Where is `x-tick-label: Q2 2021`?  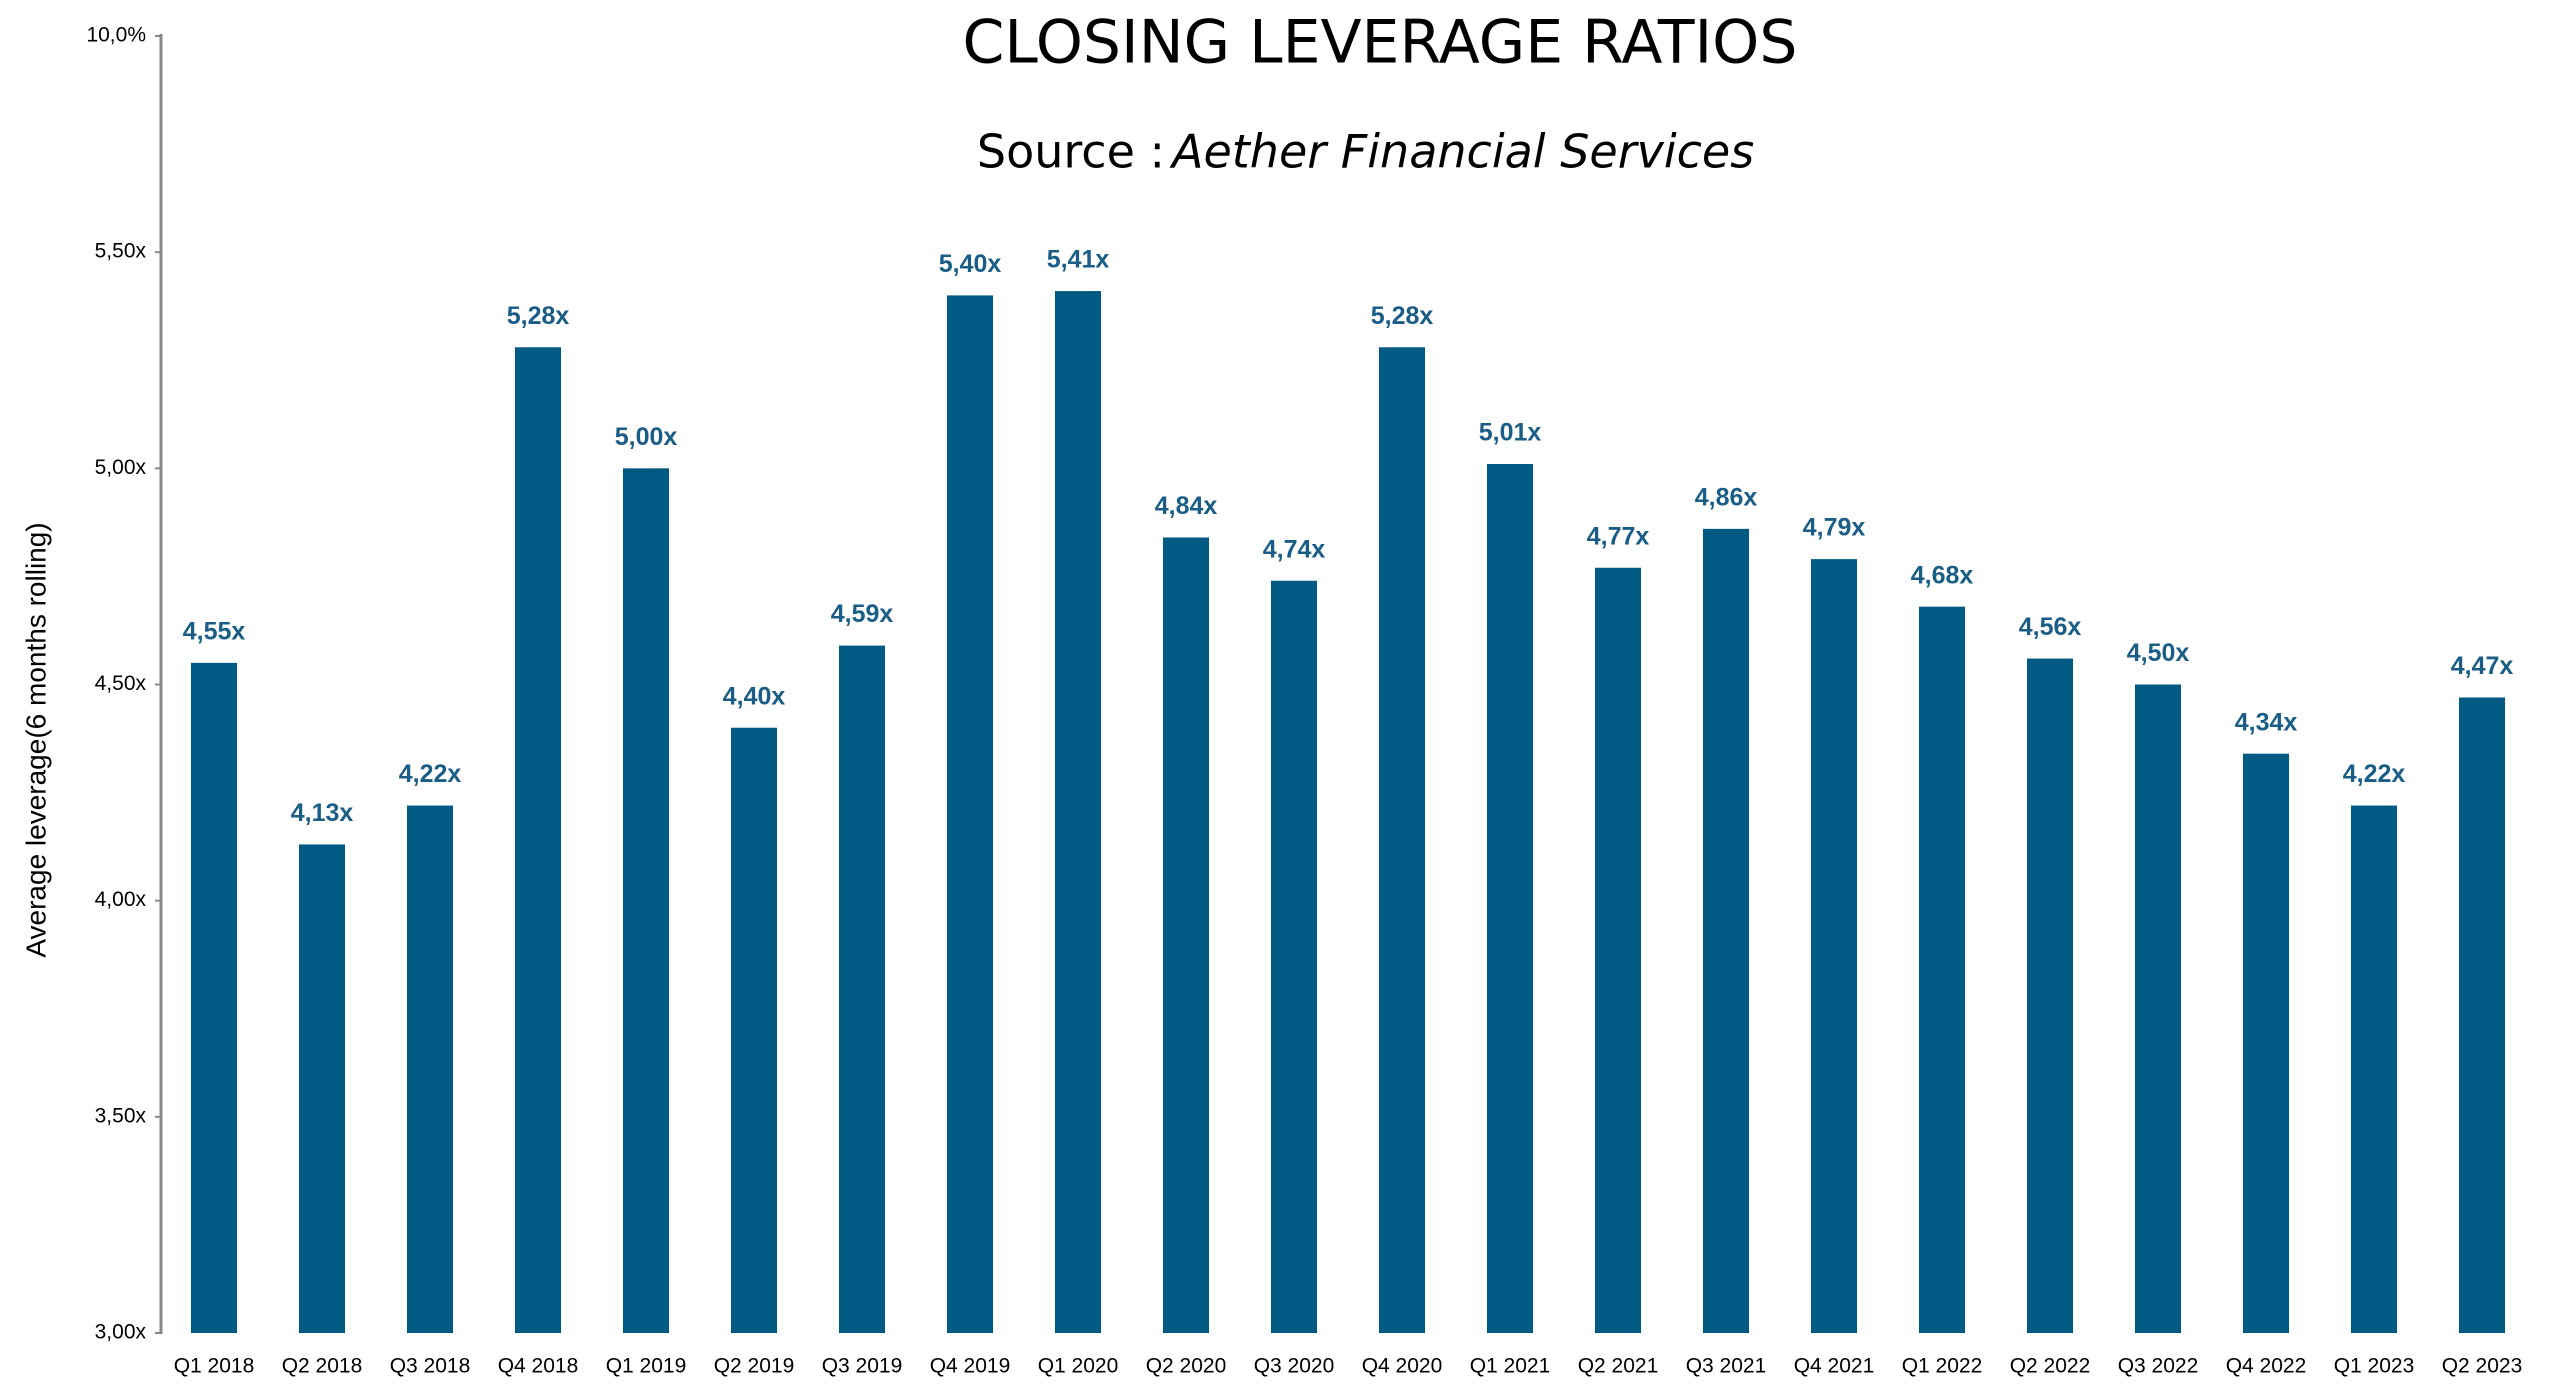
x-tick-label: Q2 2021 is located at coordinates (1618, 1366).